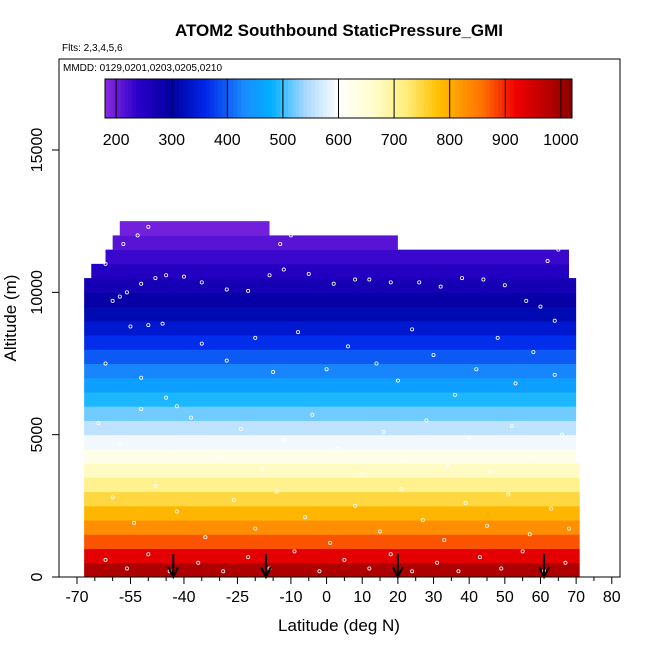 The image size is (650, 650). Describe the element at coordinates (326, 597) in the screenshot. I see `x-tick-label: 0` at that location.